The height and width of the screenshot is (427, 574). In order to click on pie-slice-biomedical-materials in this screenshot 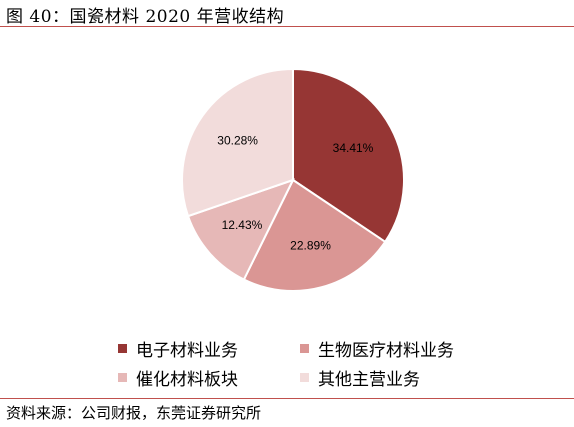, I will do `click(314, 235)`.